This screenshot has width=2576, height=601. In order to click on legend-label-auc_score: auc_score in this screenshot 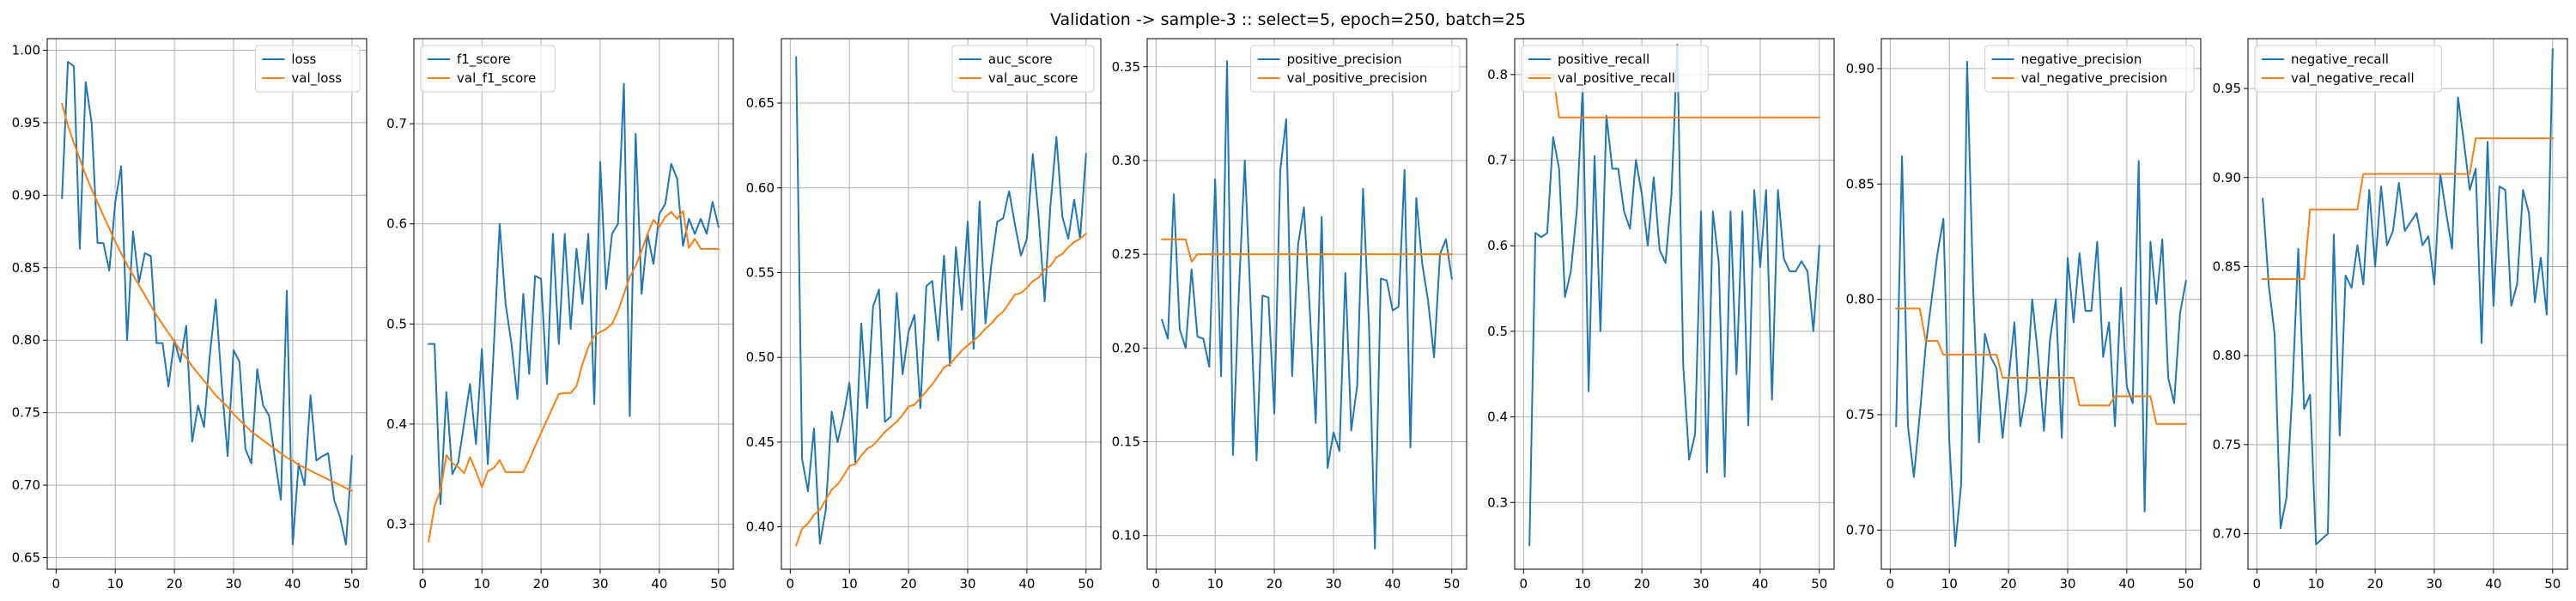, I will do `click(1020, 60)`.